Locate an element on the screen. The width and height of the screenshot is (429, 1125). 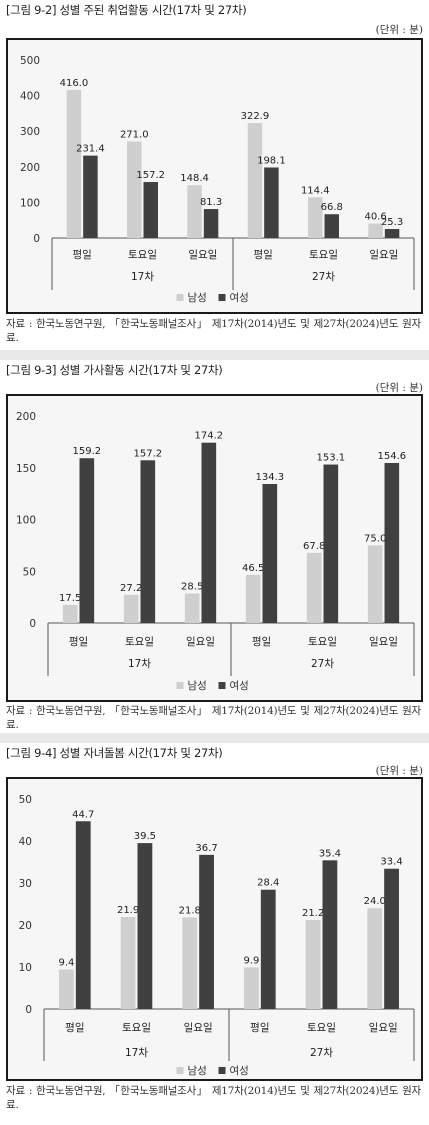
legend-label: 남성 is located at coordinates (197, 298).